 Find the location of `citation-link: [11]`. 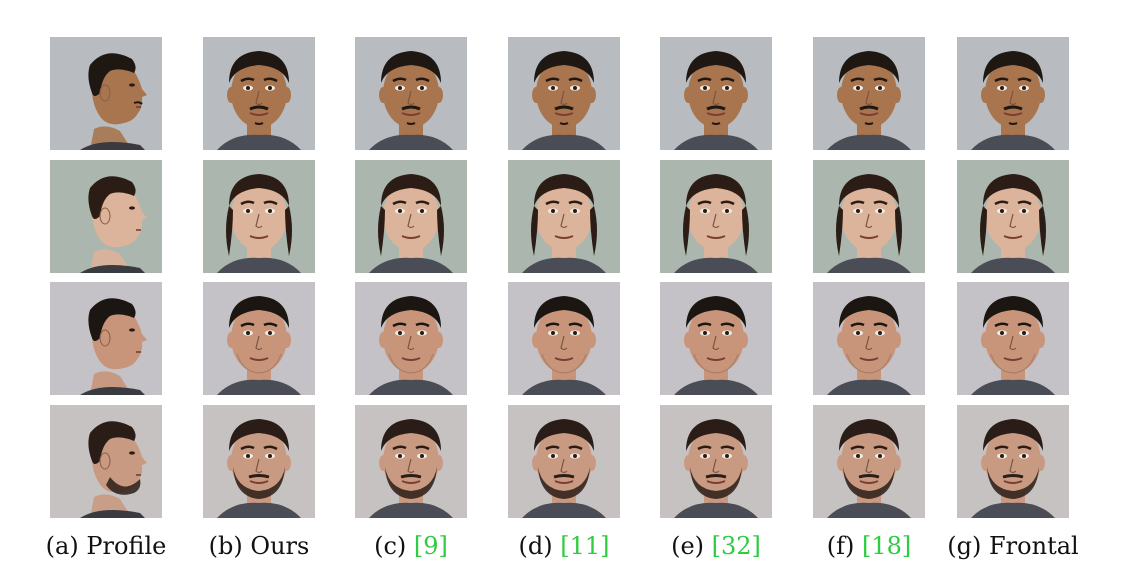

citation-link: [11] is located at coordinates (585, 546).